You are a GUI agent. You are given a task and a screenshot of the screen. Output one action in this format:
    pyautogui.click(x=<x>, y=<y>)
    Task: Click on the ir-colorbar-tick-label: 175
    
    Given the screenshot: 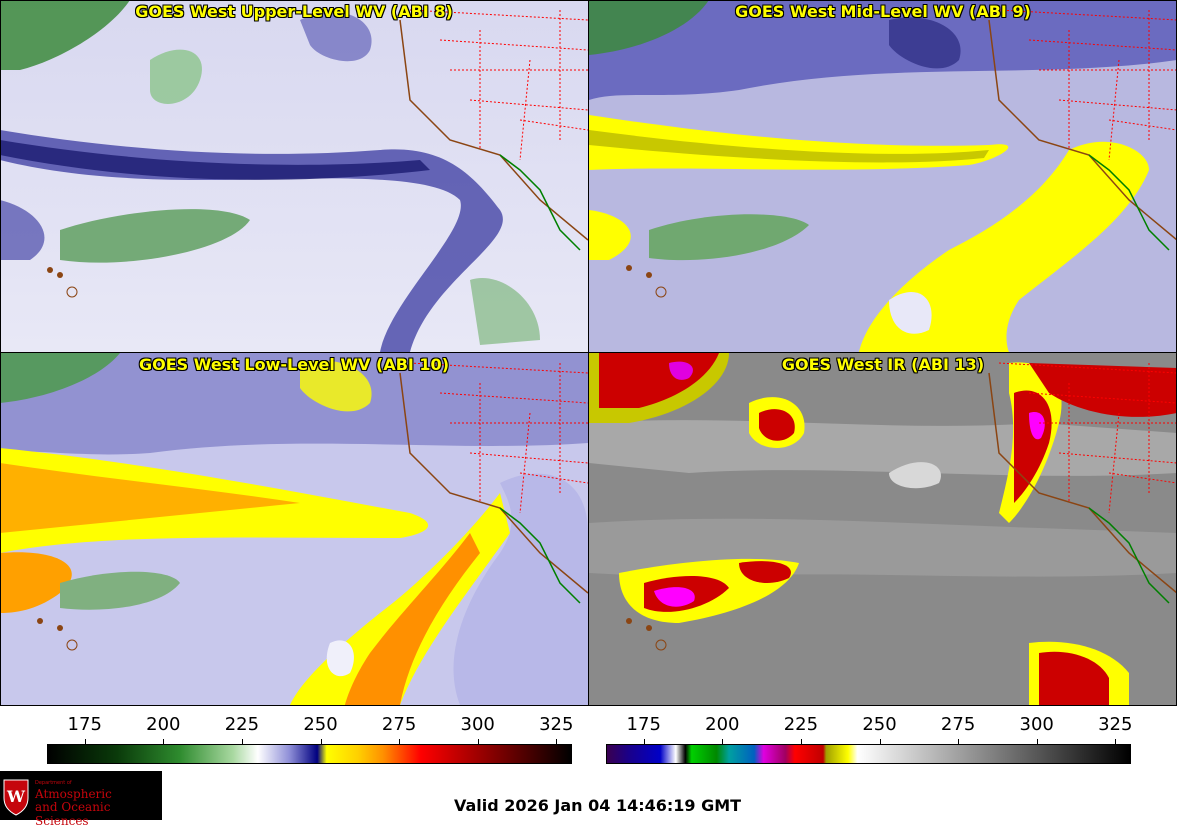 What is the action you would take?
    pyautogui.click(x=643, y=724)
    